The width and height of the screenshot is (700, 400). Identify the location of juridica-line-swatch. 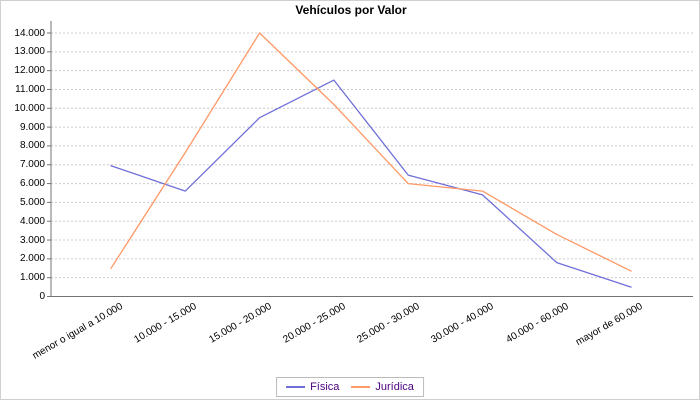
(361, 387).